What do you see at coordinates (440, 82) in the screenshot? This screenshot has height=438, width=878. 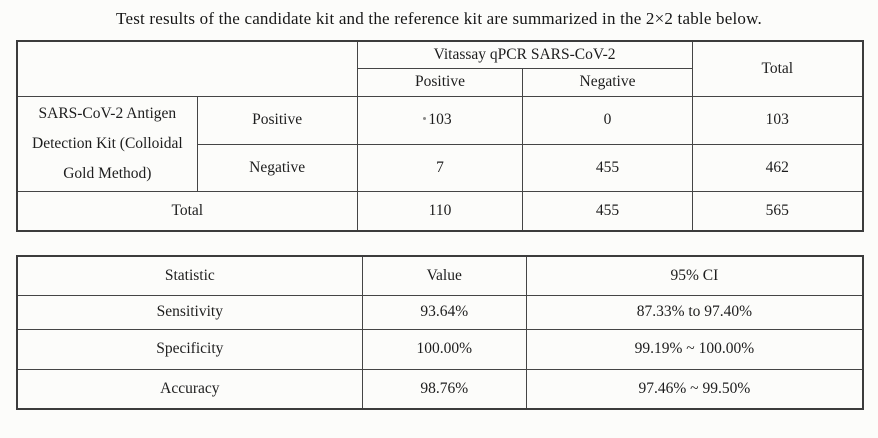 I see `reference-positive-header: Positive` at bounding box center [440, 82].